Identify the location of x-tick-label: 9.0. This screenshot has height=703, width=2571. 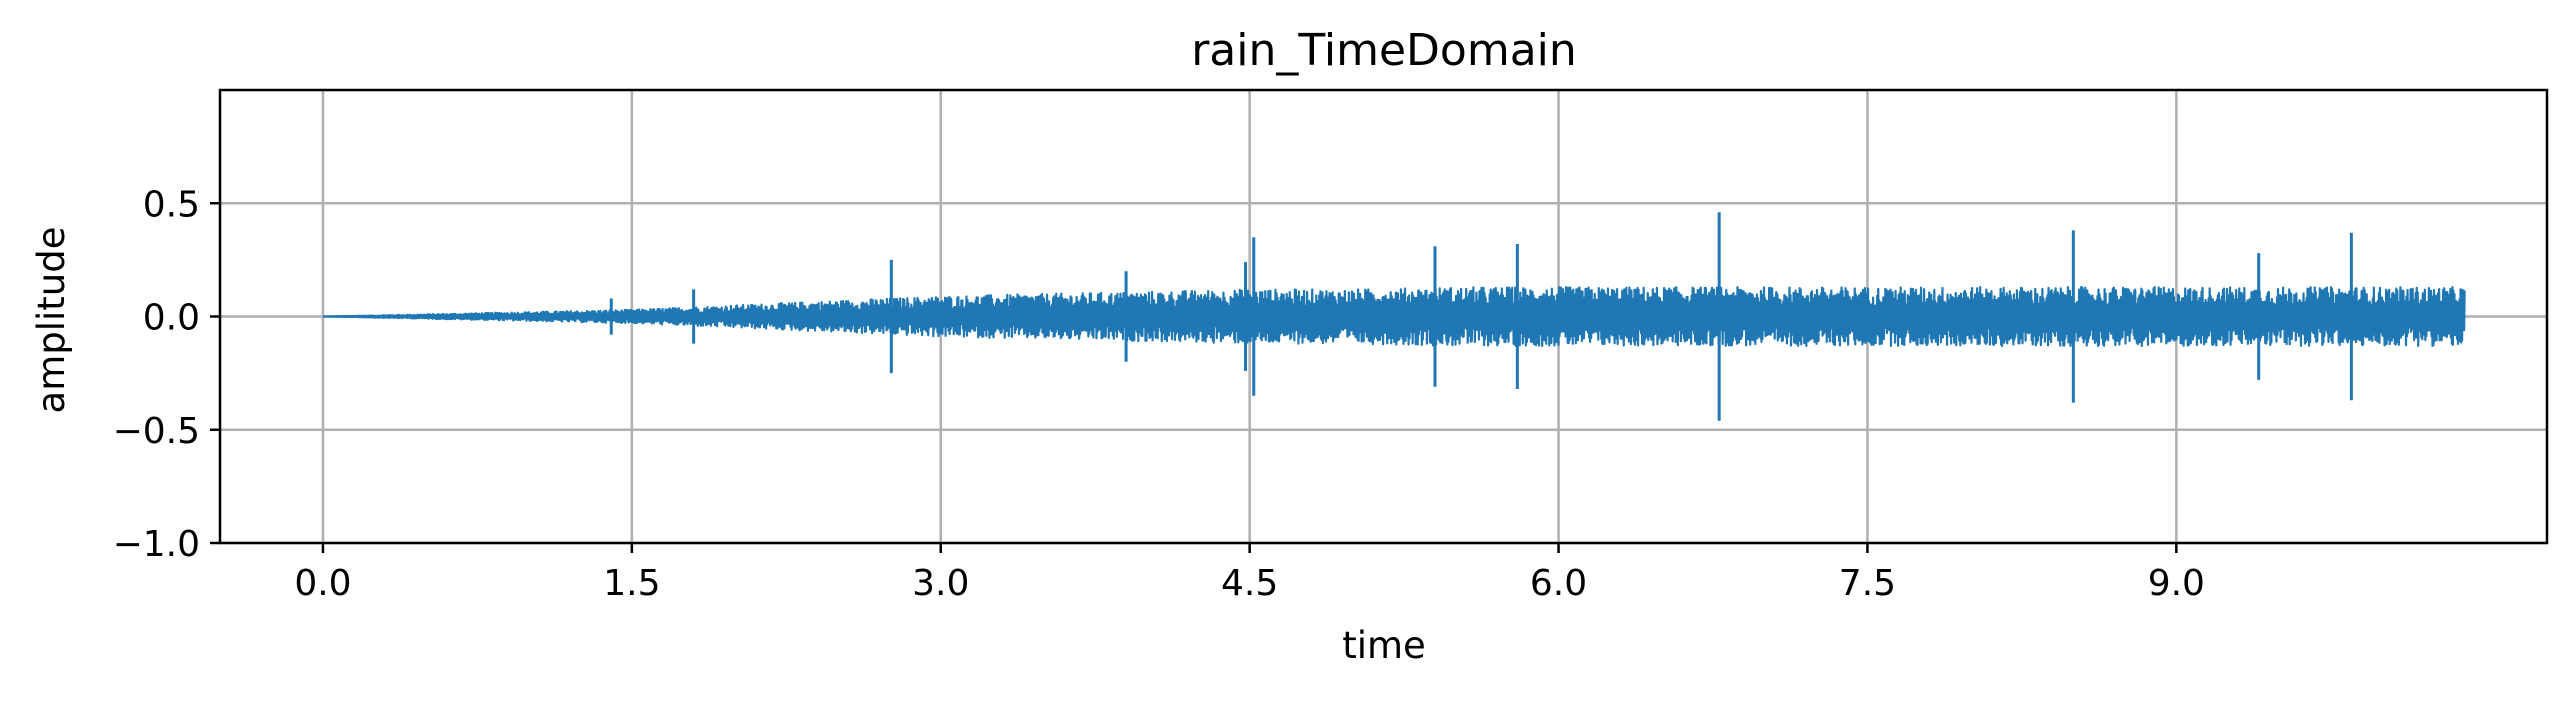
(2176, 583).